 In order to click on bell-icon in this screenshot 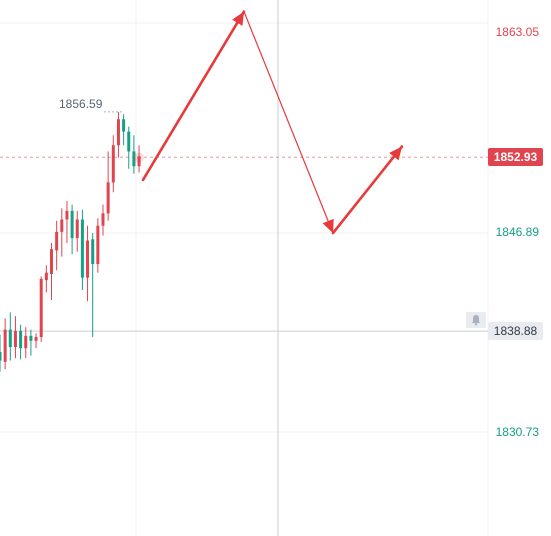, I will do `click(476, 320)`.